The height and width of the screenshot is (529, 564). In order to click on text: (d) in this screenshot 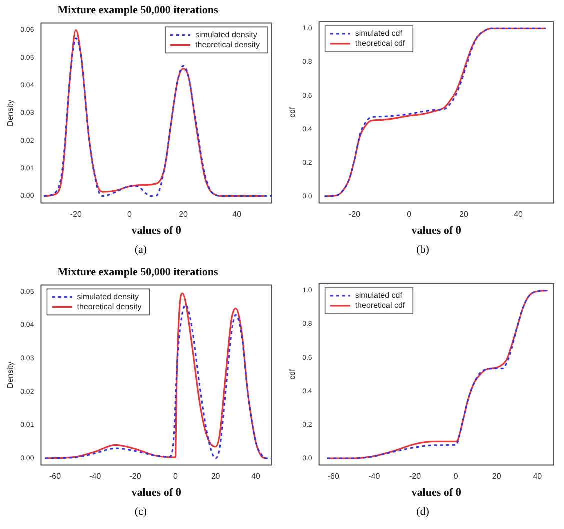, I will do `click(423, 512)`.